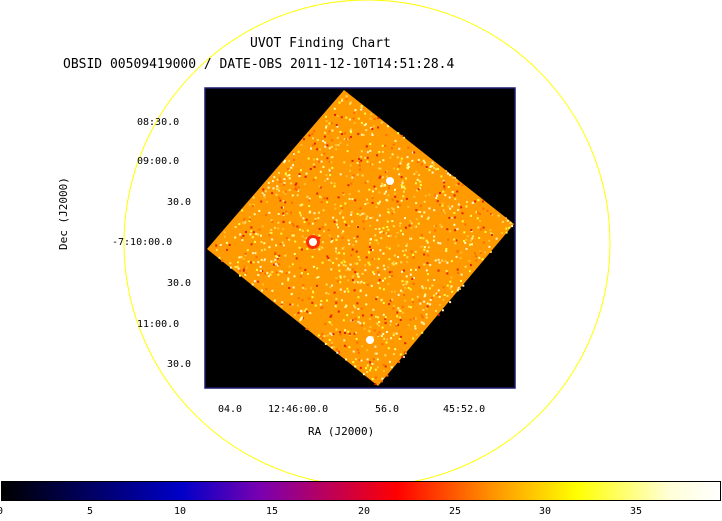 The image size is (722, 521). What do you see at coordinates (142, 242) in the screenshot?
I see `dec-tick: -7:10:00.0` at bounding box center [142, 242].